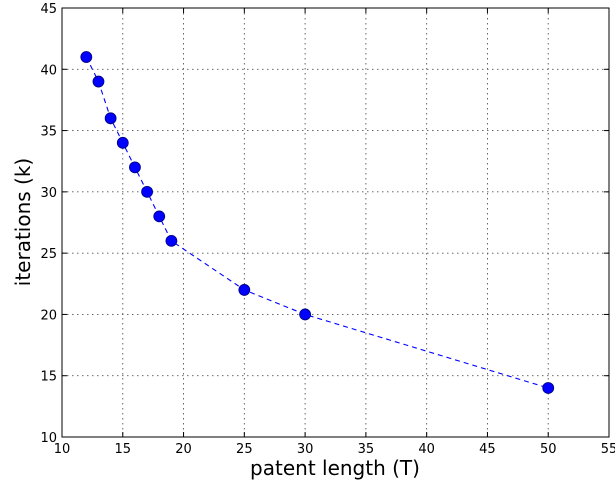 The width and height of the screenshot is (615, 485). What do you see at coordinates (48, 132) in the screenshot?
I see `y-tick-label: 35` at bounding box center [48, 132].